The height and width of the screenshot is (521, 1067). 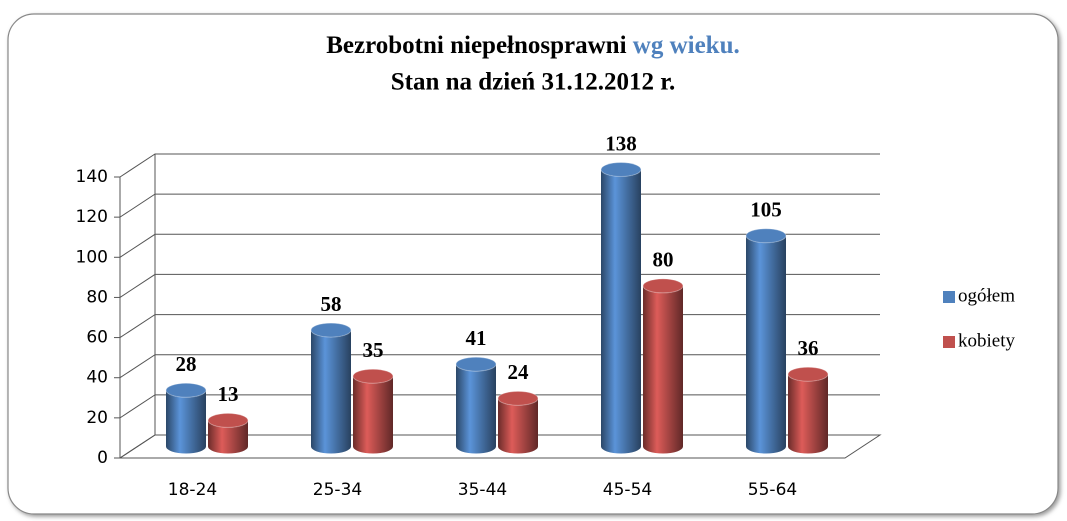 I want to click on data-label: 80, so click(x=663, y=260).